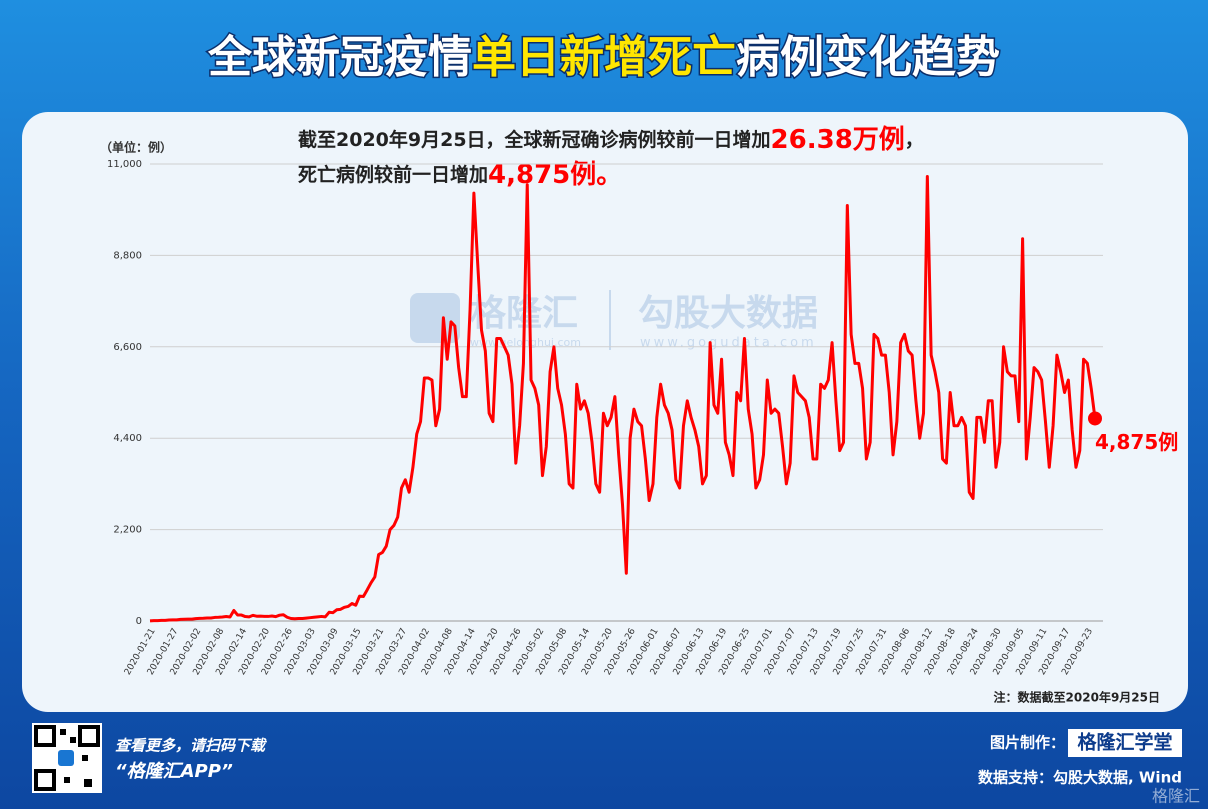 This screenshot has height=809, width=1208. What do you see at coordinates (1080, 778) in the screenshot?
I see `footer-text: 数据支持：勾股大数据, Wind` at bounding box center [1080, 778].